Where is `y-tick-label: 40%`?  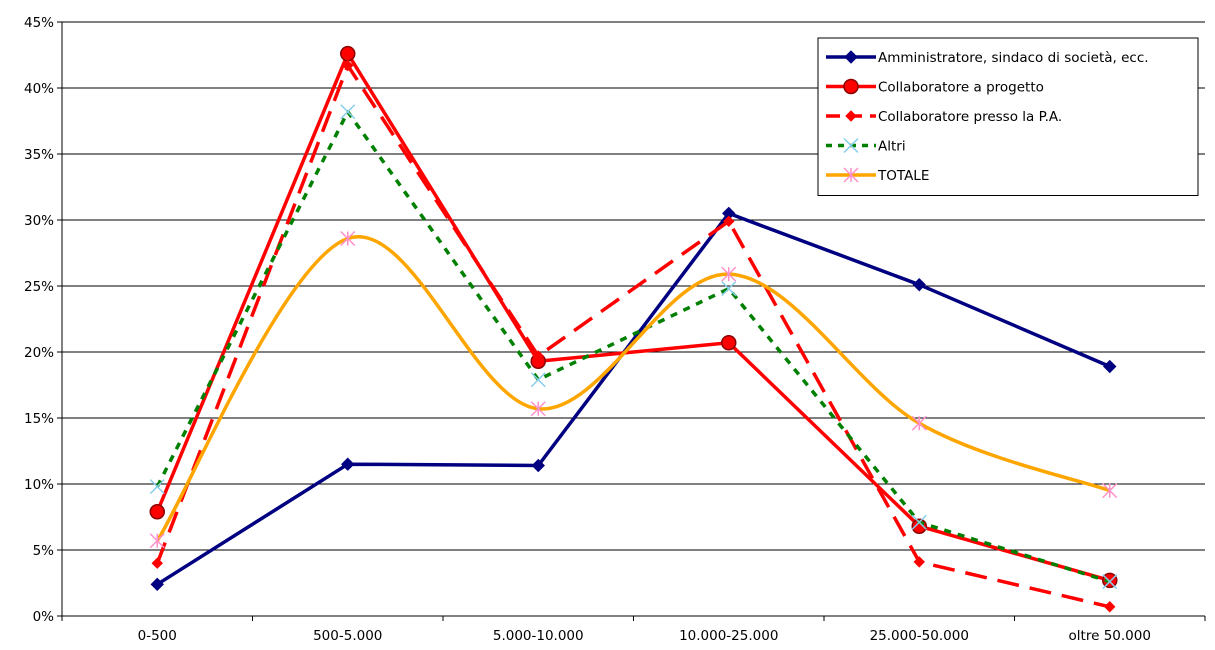
y-tick-label: 40% is located at coordinates (39, 89).